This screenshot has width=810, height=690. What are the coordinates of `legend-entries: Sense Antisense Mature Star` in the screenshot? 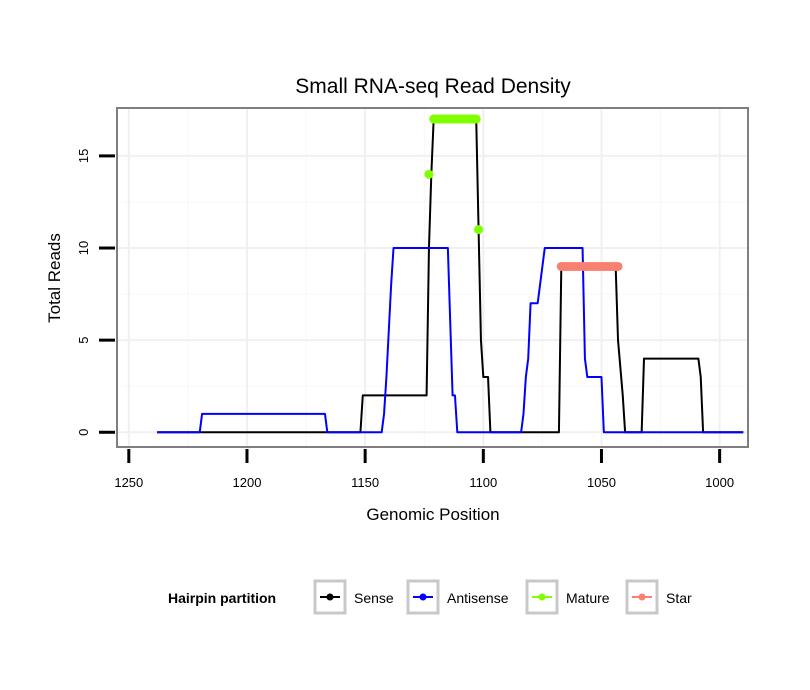 It's located at (502, 597).